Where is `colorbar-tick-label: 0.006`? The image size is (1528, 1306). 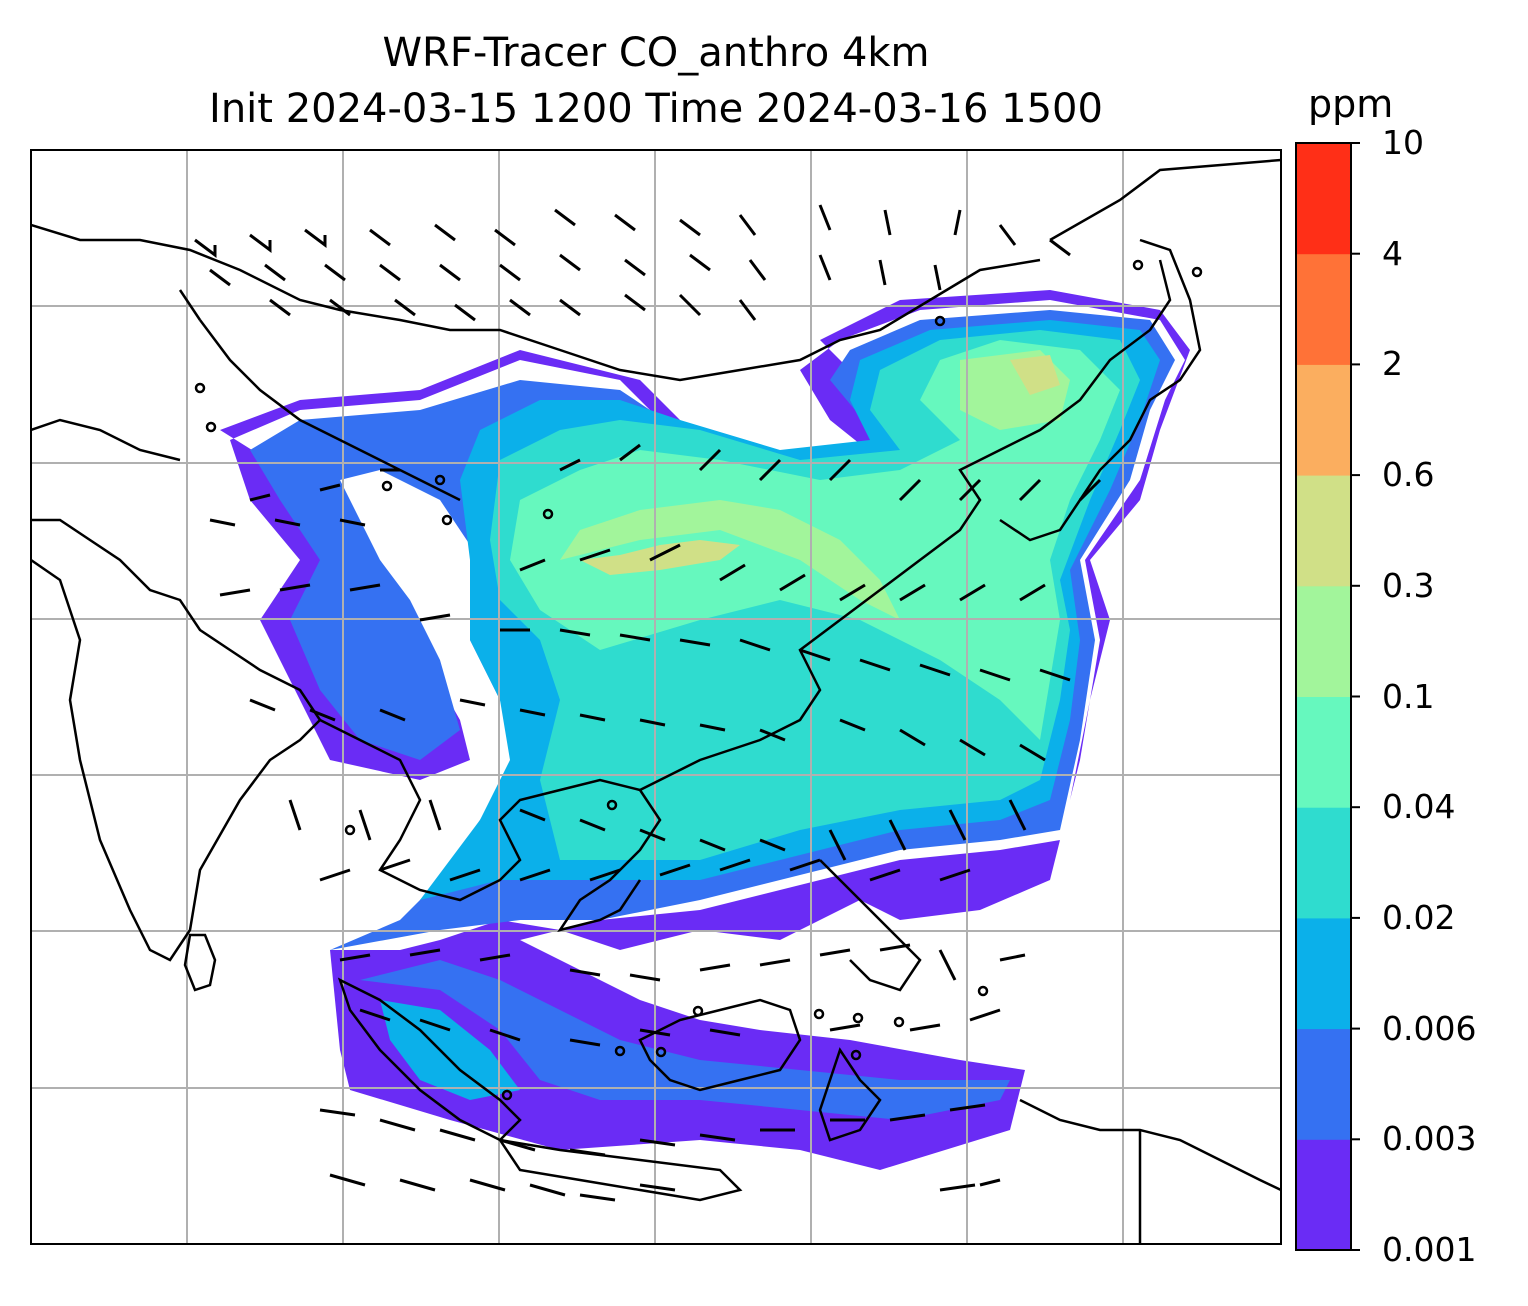
colorbar-tick-label: 0.006 is located at coordinates (1429, 1028).